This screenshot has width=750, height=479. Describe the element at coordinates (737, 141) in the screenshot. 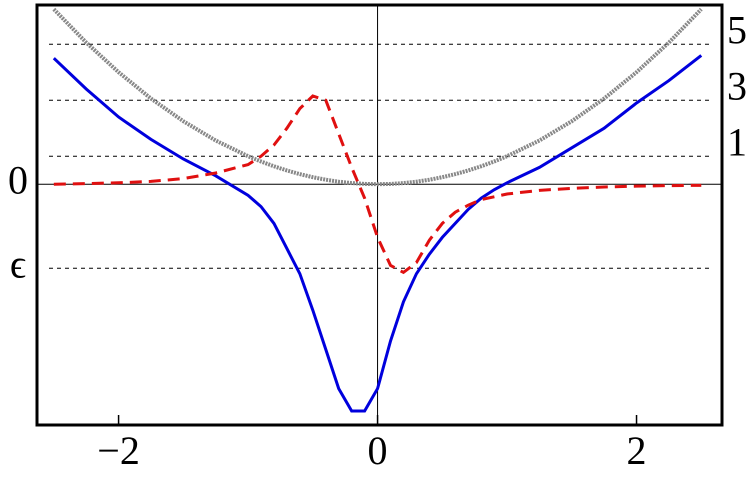

I see `y2-tick-label: 1` at that location.